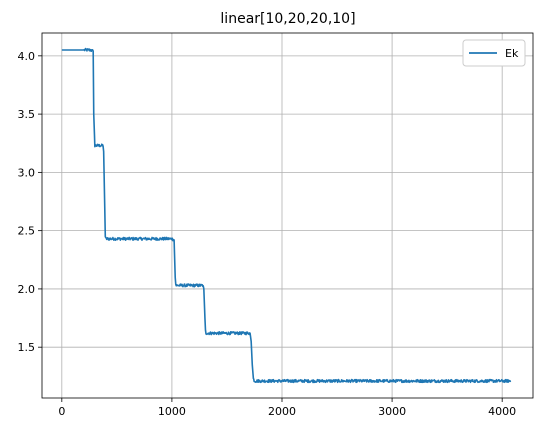 This screenshot has width=547, height=435. I want to click on x-tick-label: 0, so click(61, 411).